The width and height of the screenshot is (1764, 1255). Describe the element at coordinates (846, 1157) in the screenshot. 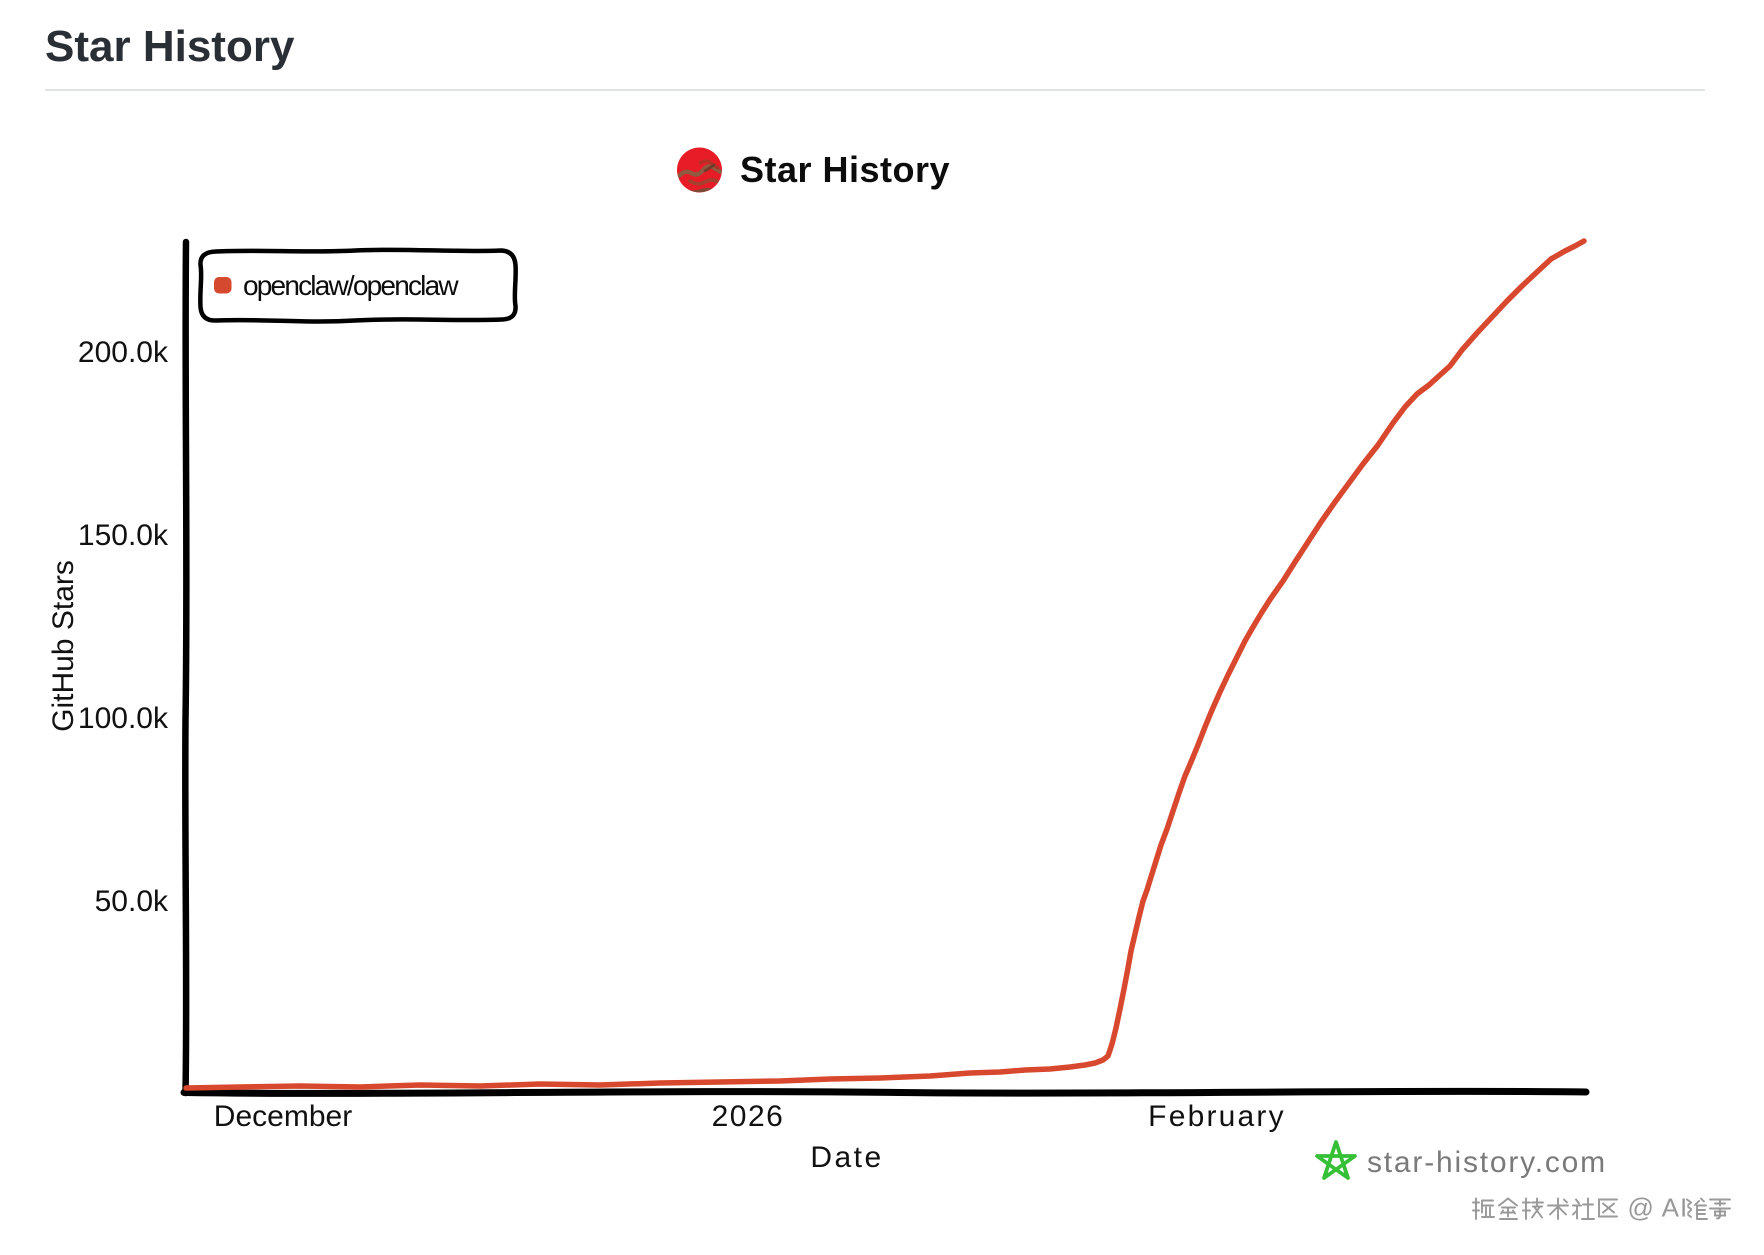

I see `svg-text: Date` at that location.